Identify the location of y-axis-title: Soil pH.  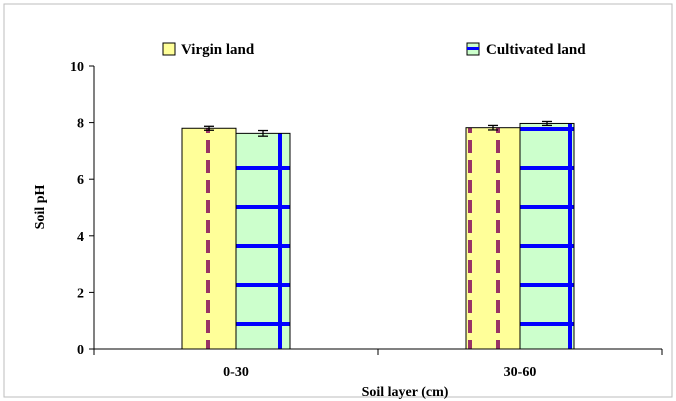
(40, 207).